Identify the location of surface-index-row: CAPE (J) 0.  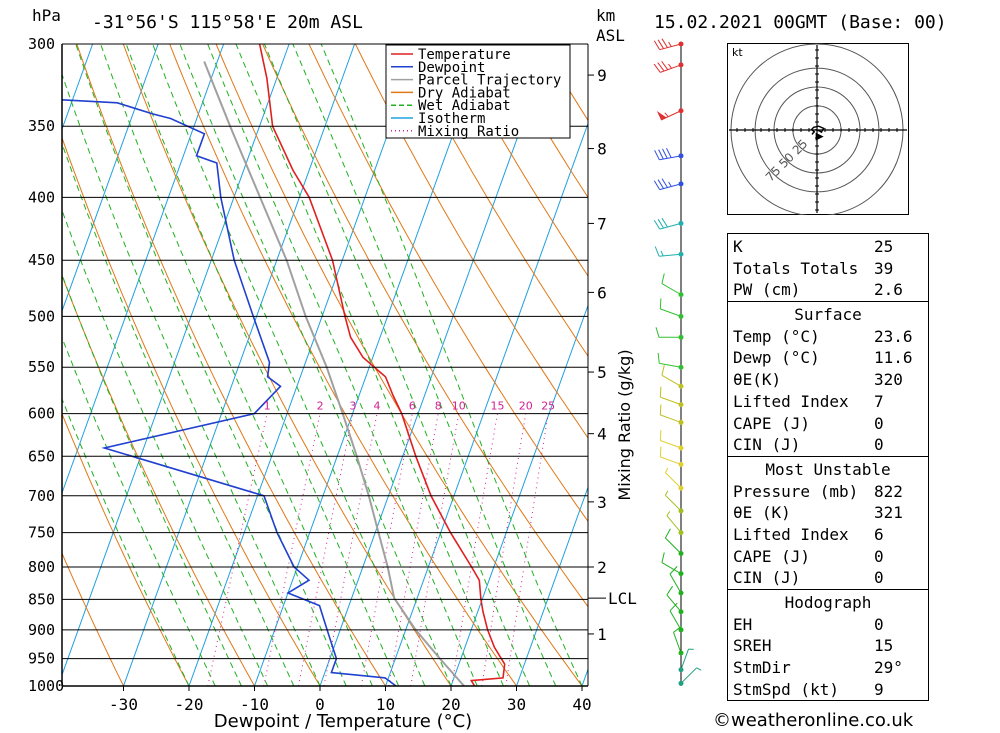
(828, 424).